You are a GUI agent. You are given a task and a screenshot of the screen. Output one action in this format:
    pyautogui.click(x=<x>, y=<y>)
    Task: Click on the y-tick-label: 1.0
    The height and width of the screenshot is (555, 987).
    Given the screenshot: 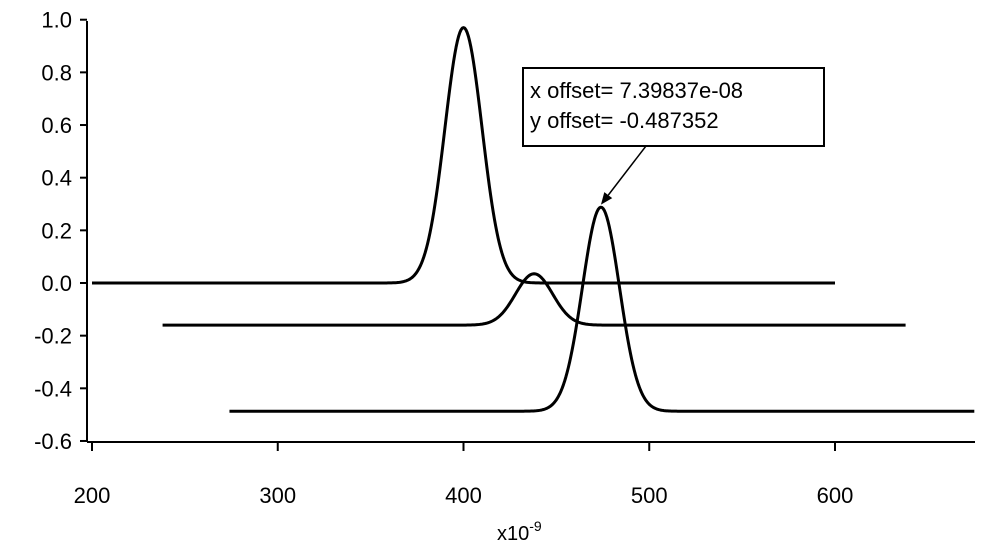 What is the action you would take?
    pyautogui.click(x=56, y=20)
    